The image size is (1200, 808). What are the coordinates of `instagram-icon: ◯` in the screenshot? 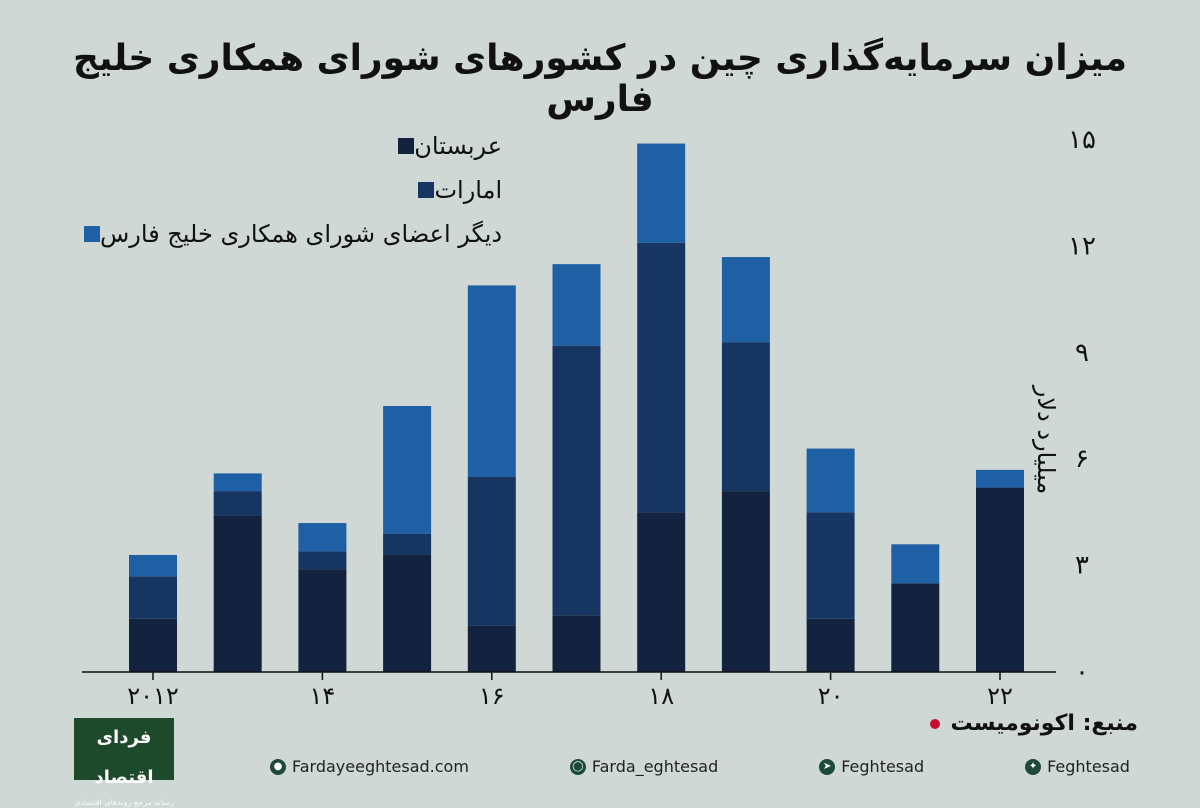 It's located at (577, 766).